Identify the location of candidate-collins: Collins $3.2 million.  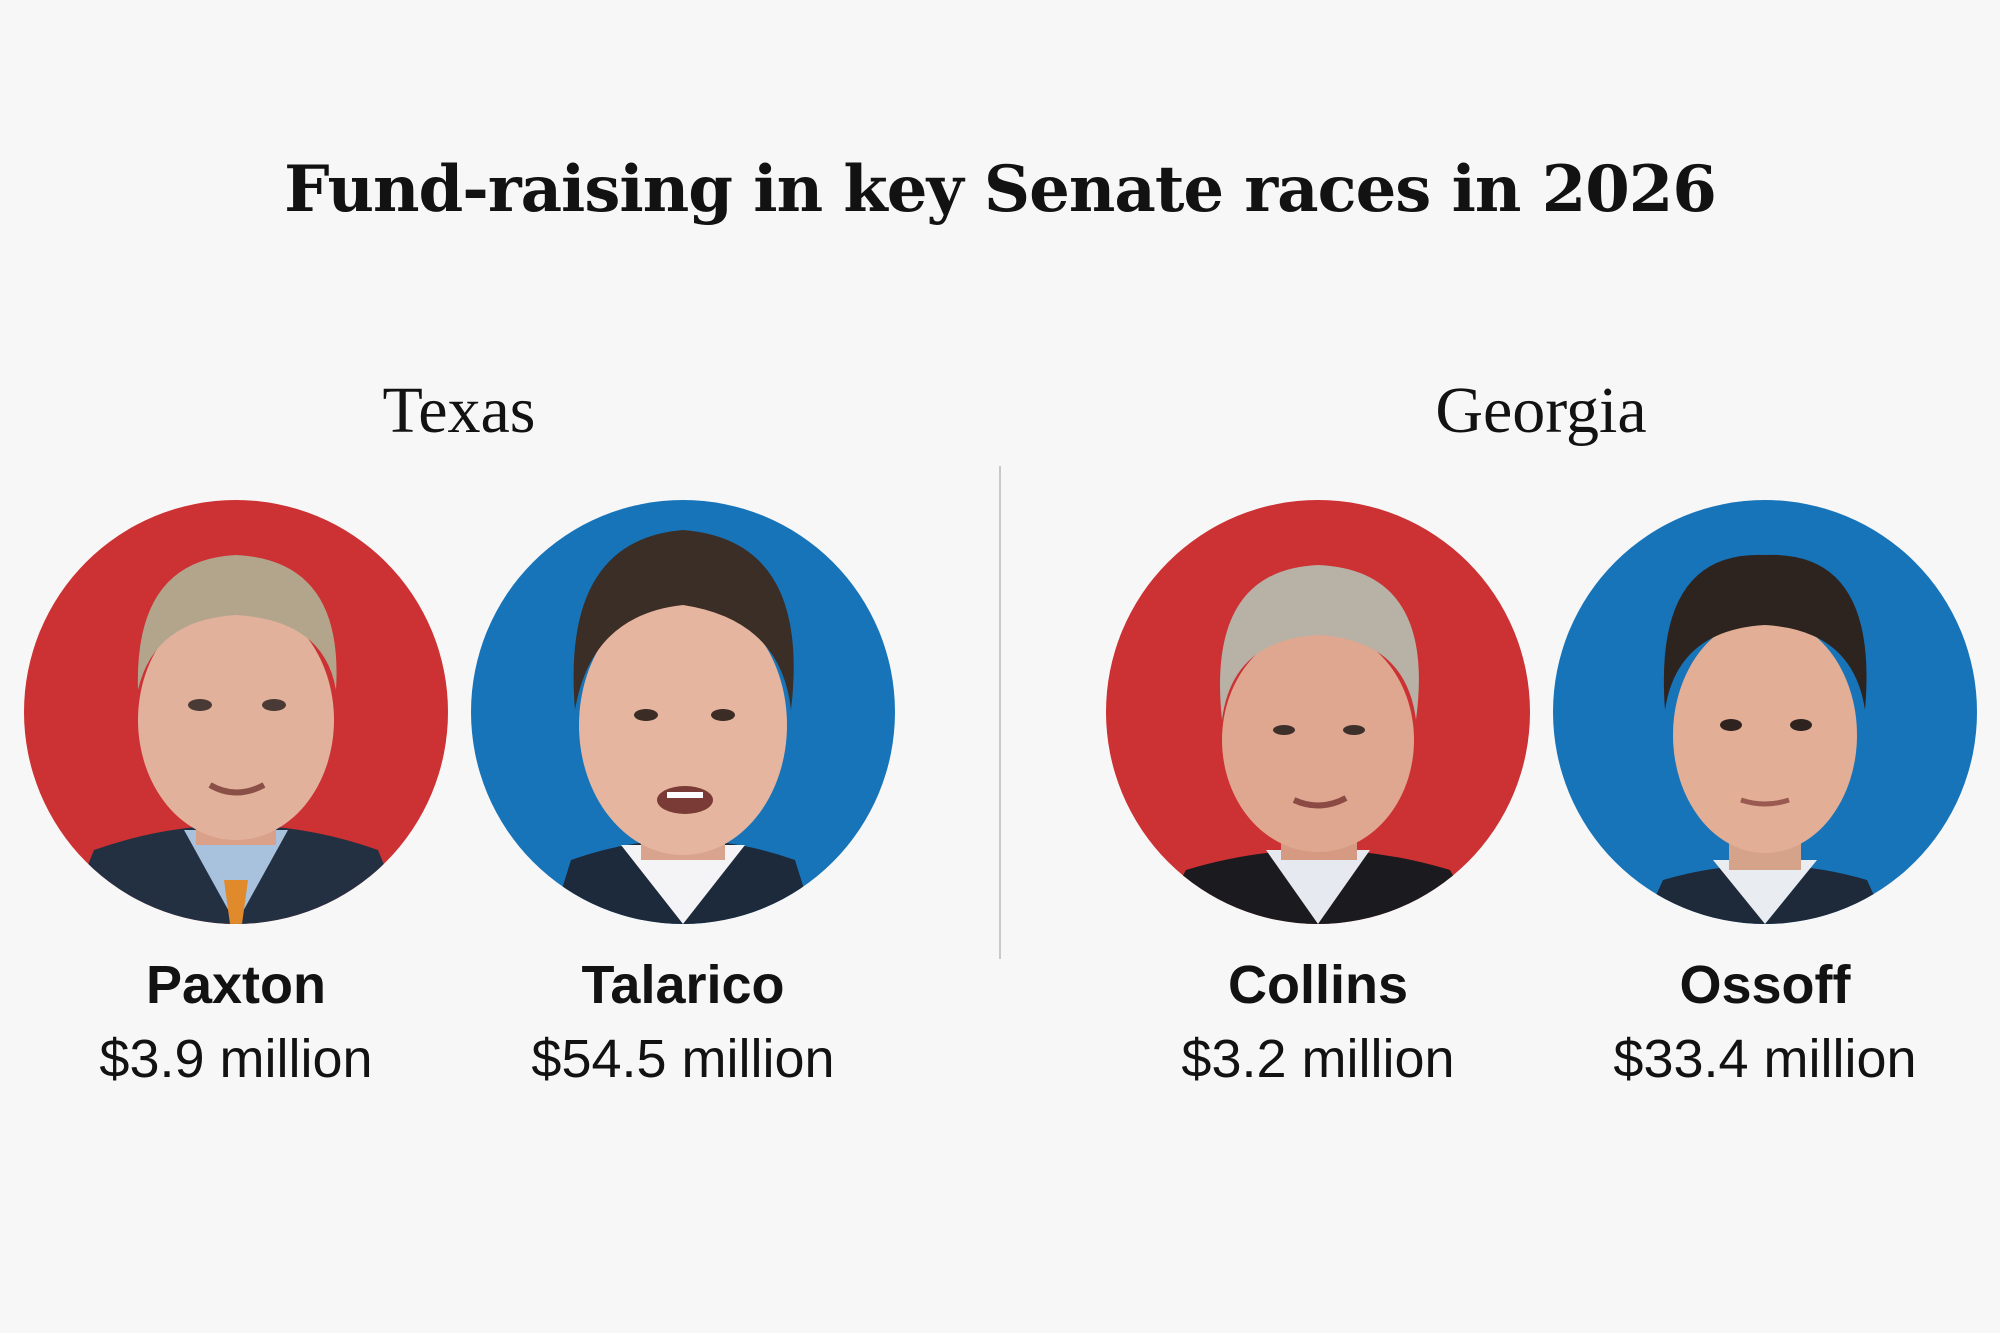
(1318, 794).